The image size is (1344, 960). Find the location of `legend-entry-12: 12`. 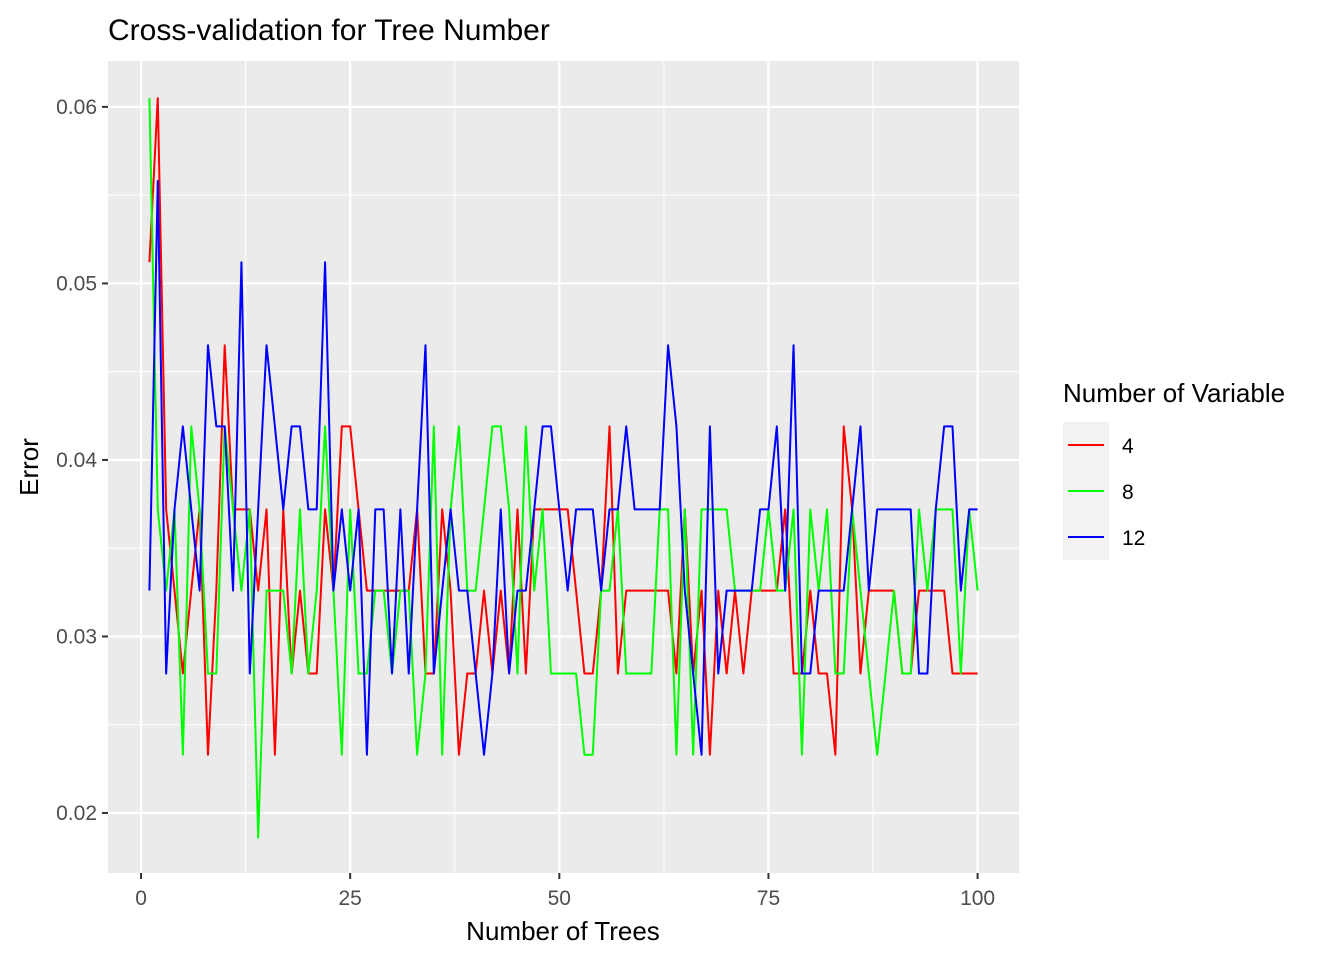

legend-entry-12: 12 is located at coordinates (1104, 537).